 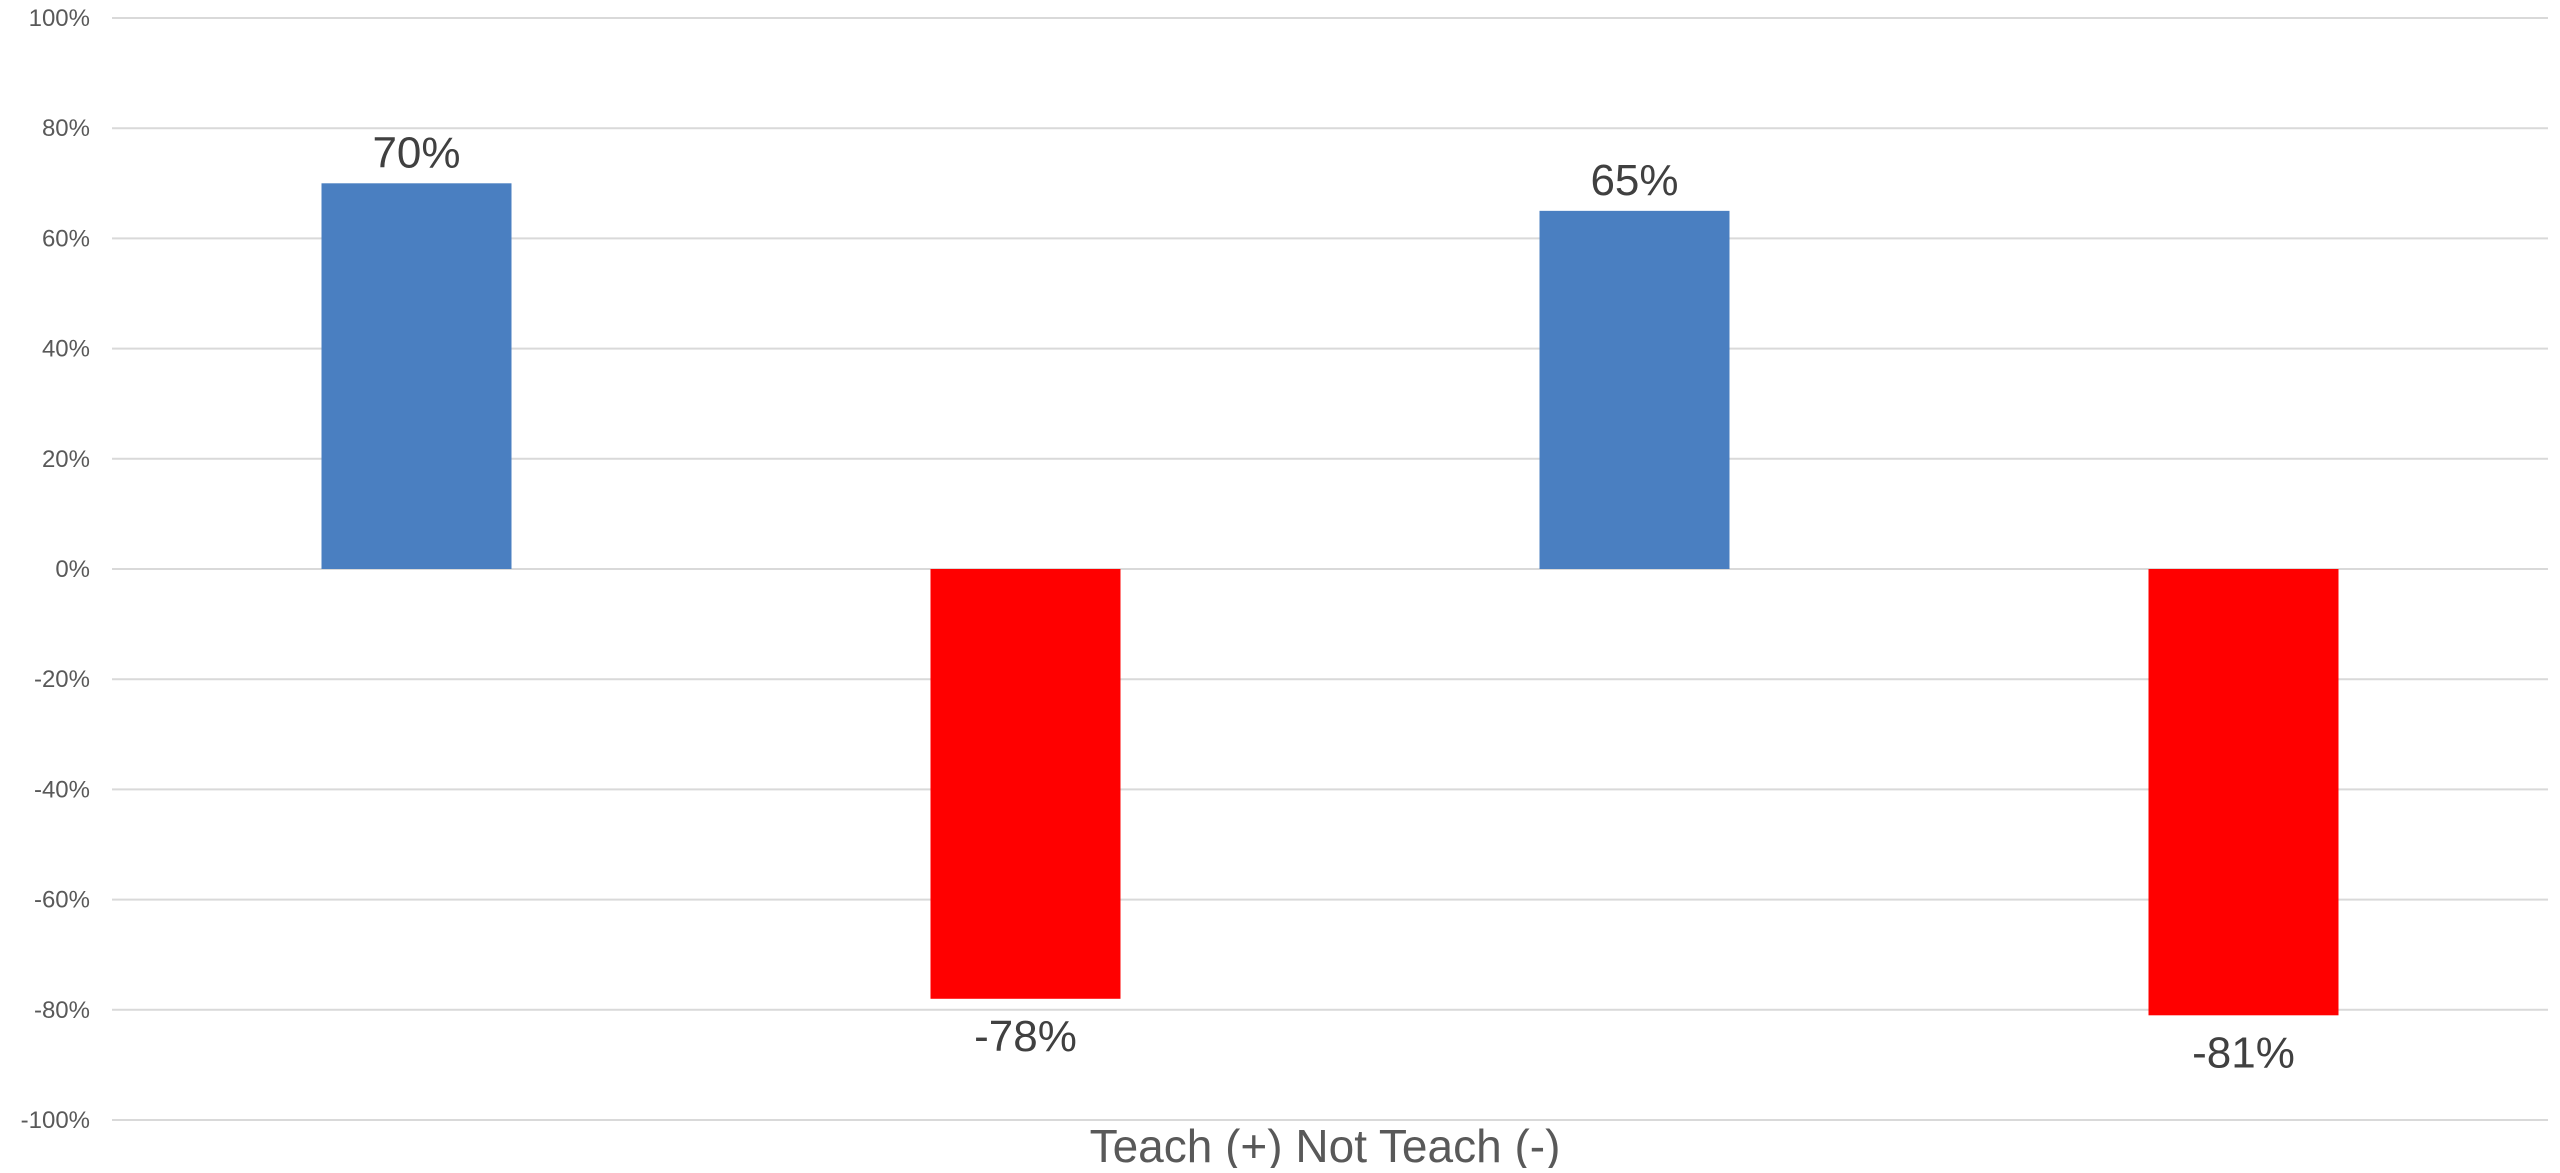 What do you see at coordinates (55, 1120) in the screenshot?
I see `y-tick-label: -100%` at bounding box center [55, 1120].